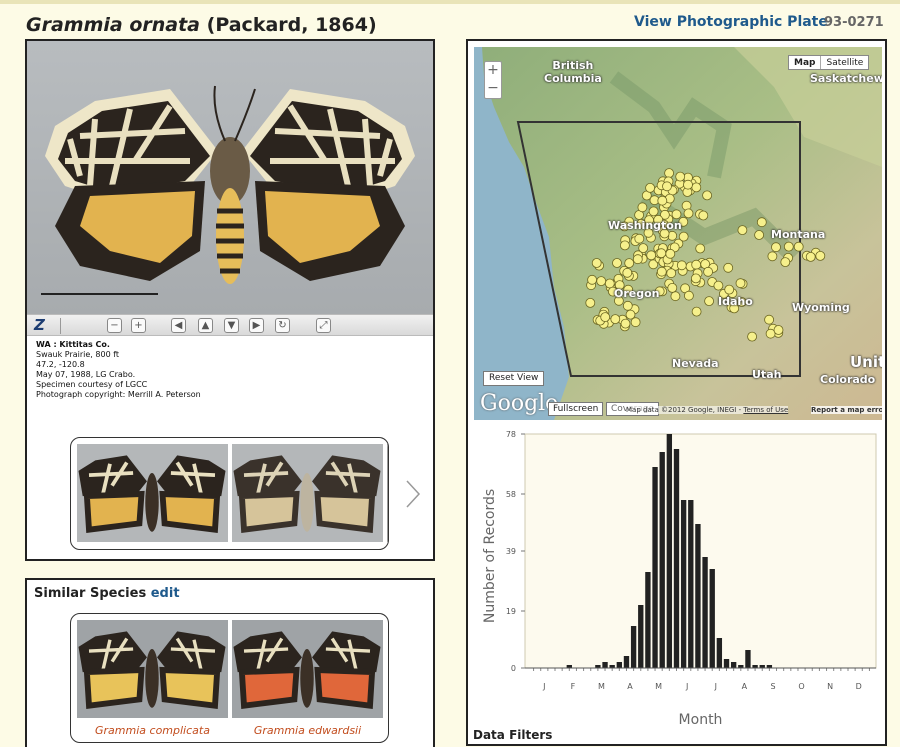 The width and height of the screenshot is (900, 747). What do you see at coordinates (323, 325) in the screenshot?
I see `fullscreen-icon: ⤢` at bounding box center [323, 325].